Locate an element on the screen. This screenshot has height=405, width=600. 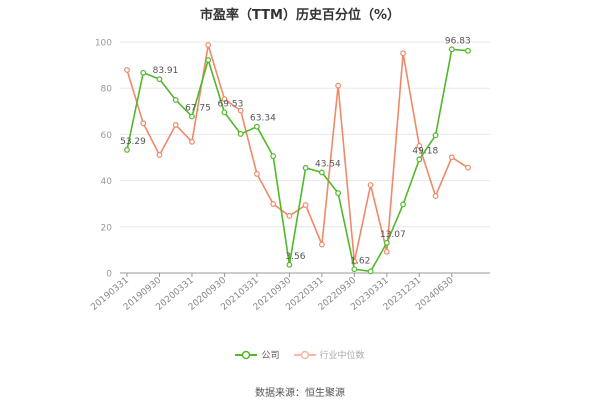
legend-industry-marker-icon is located at coordinates (304, 354).